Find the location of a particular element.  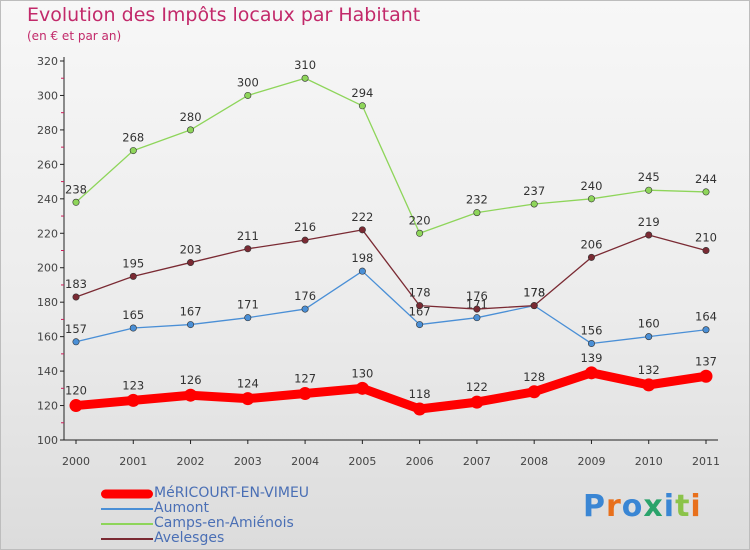

logo-letter: x is located at coordinates (653, 506).